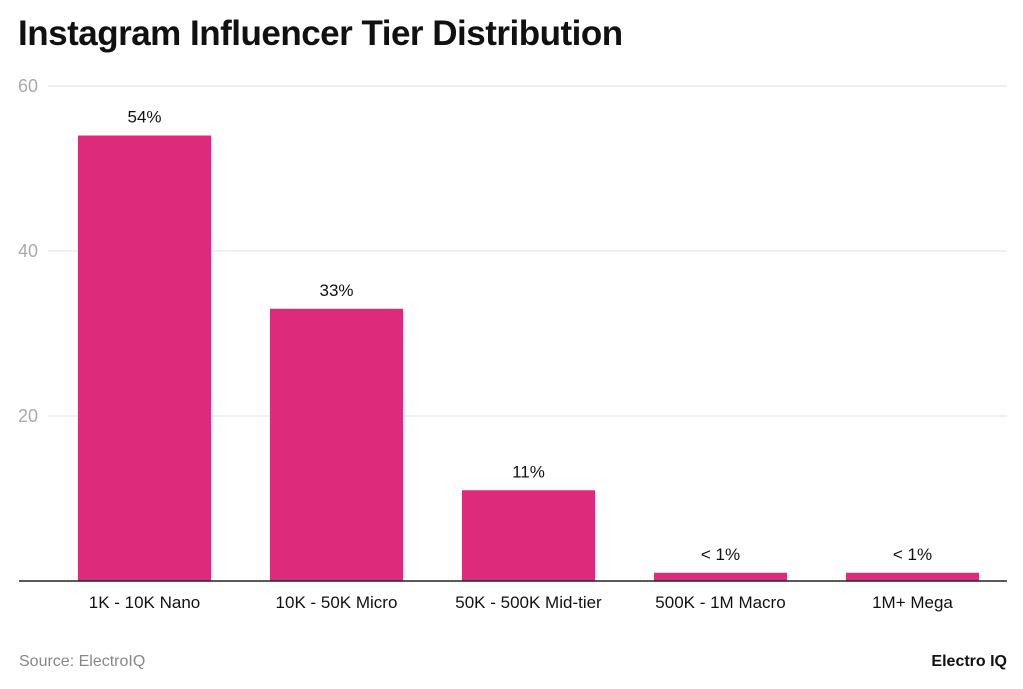 The width and height of the screenshot is (1023, 689). I want to click on x-tick-label: 50K - 500K Mid-tier, so click(528, 602).